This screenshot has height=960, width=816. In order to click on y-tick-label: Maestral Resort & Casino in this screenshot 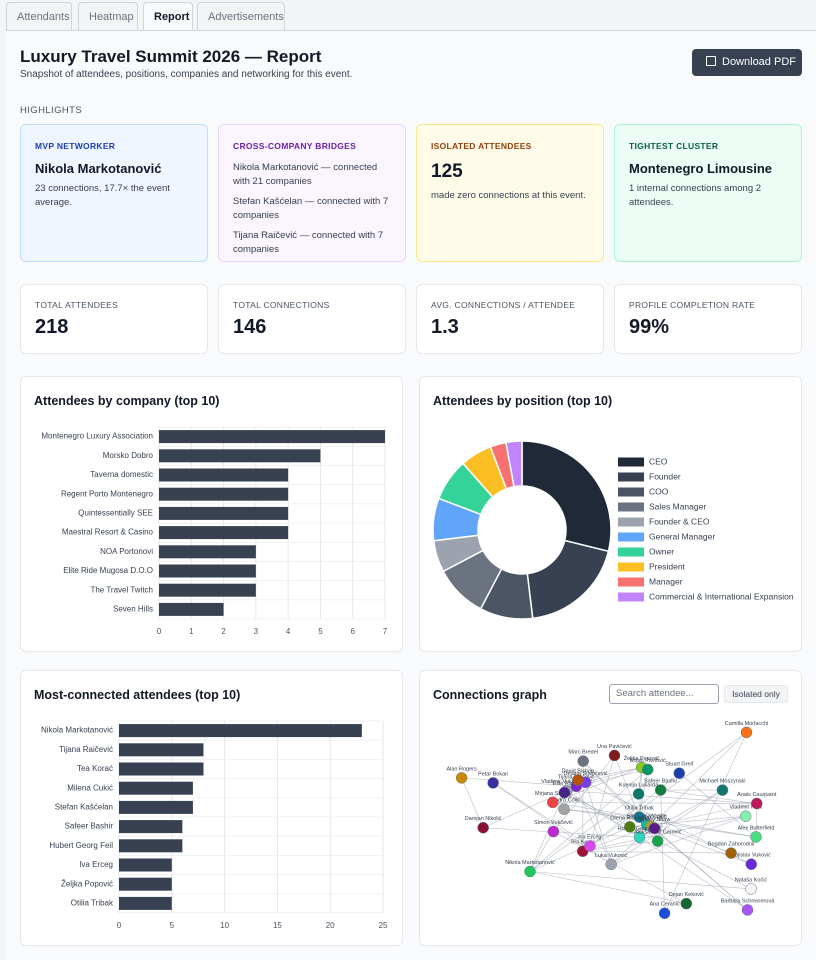, I will do `click(108, 532)`.